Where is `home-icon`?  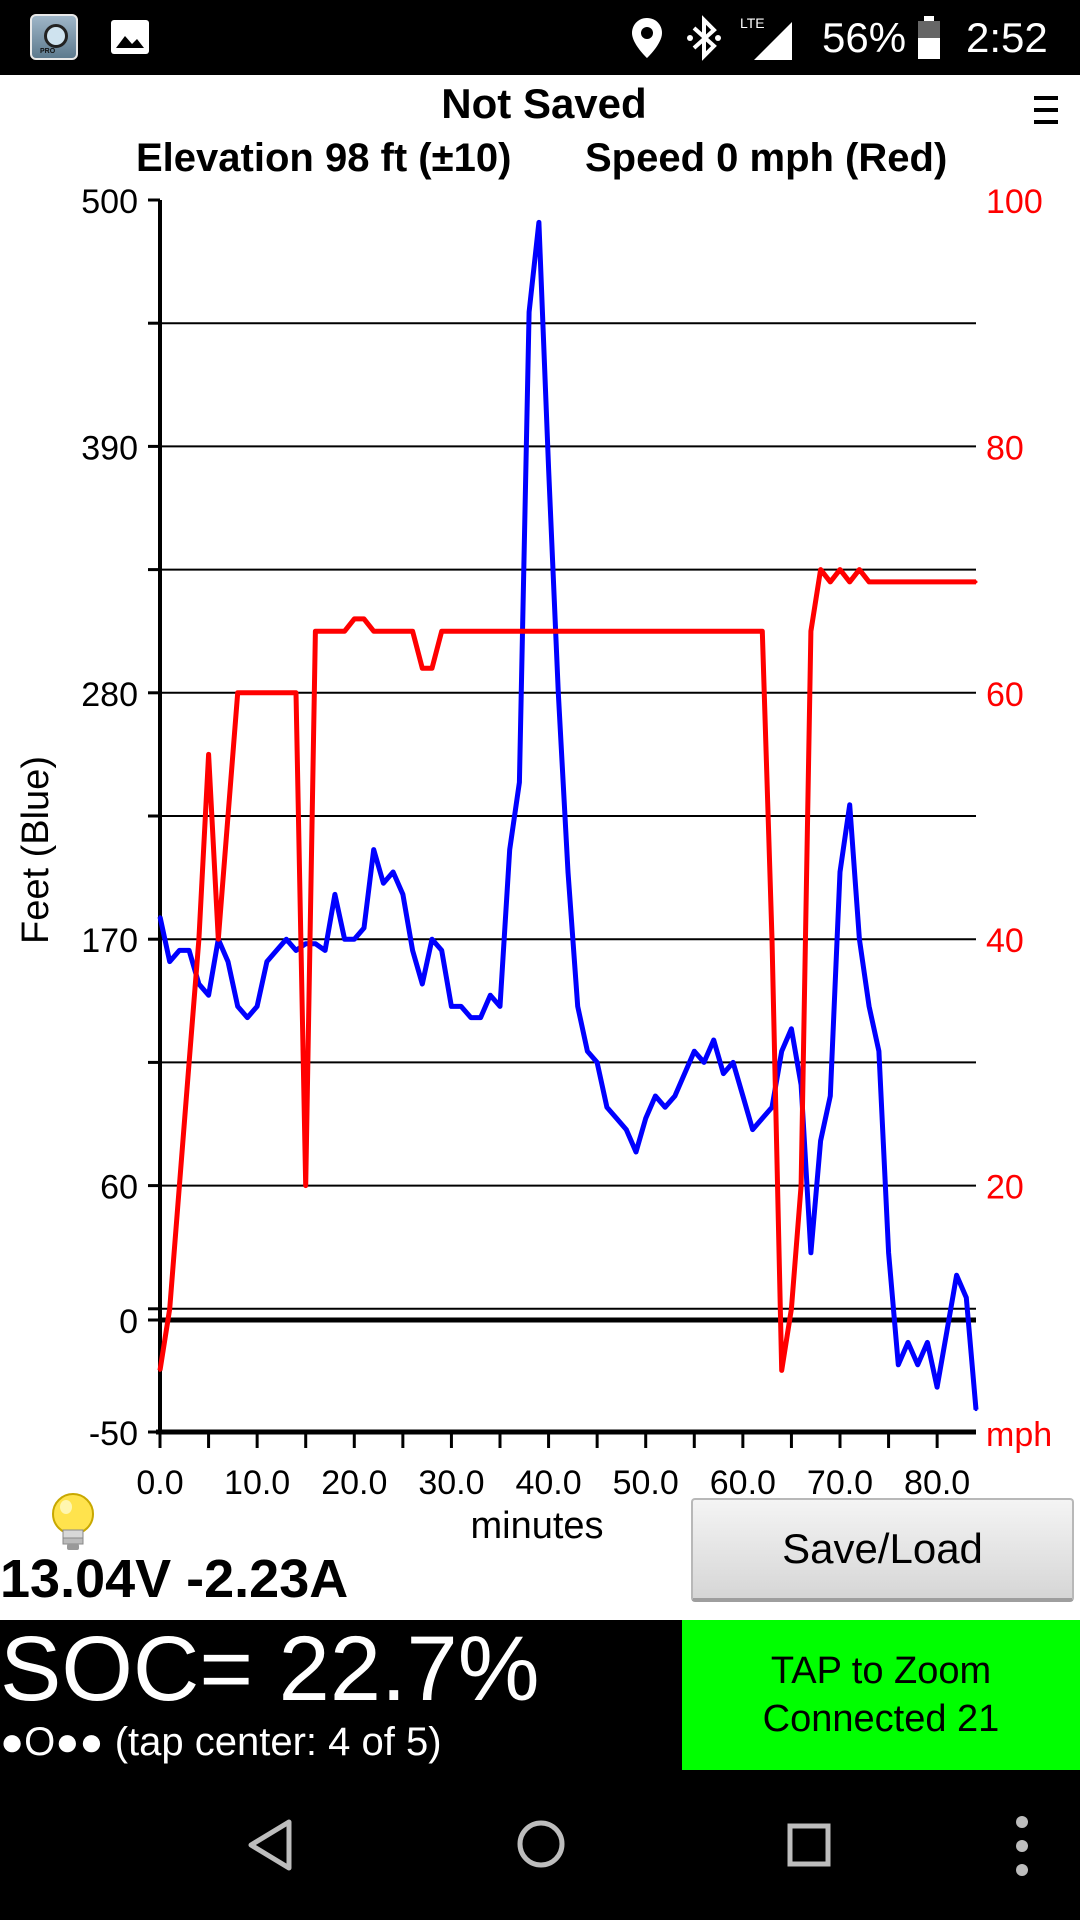 home-icon is located at coordinates (541, 1844).